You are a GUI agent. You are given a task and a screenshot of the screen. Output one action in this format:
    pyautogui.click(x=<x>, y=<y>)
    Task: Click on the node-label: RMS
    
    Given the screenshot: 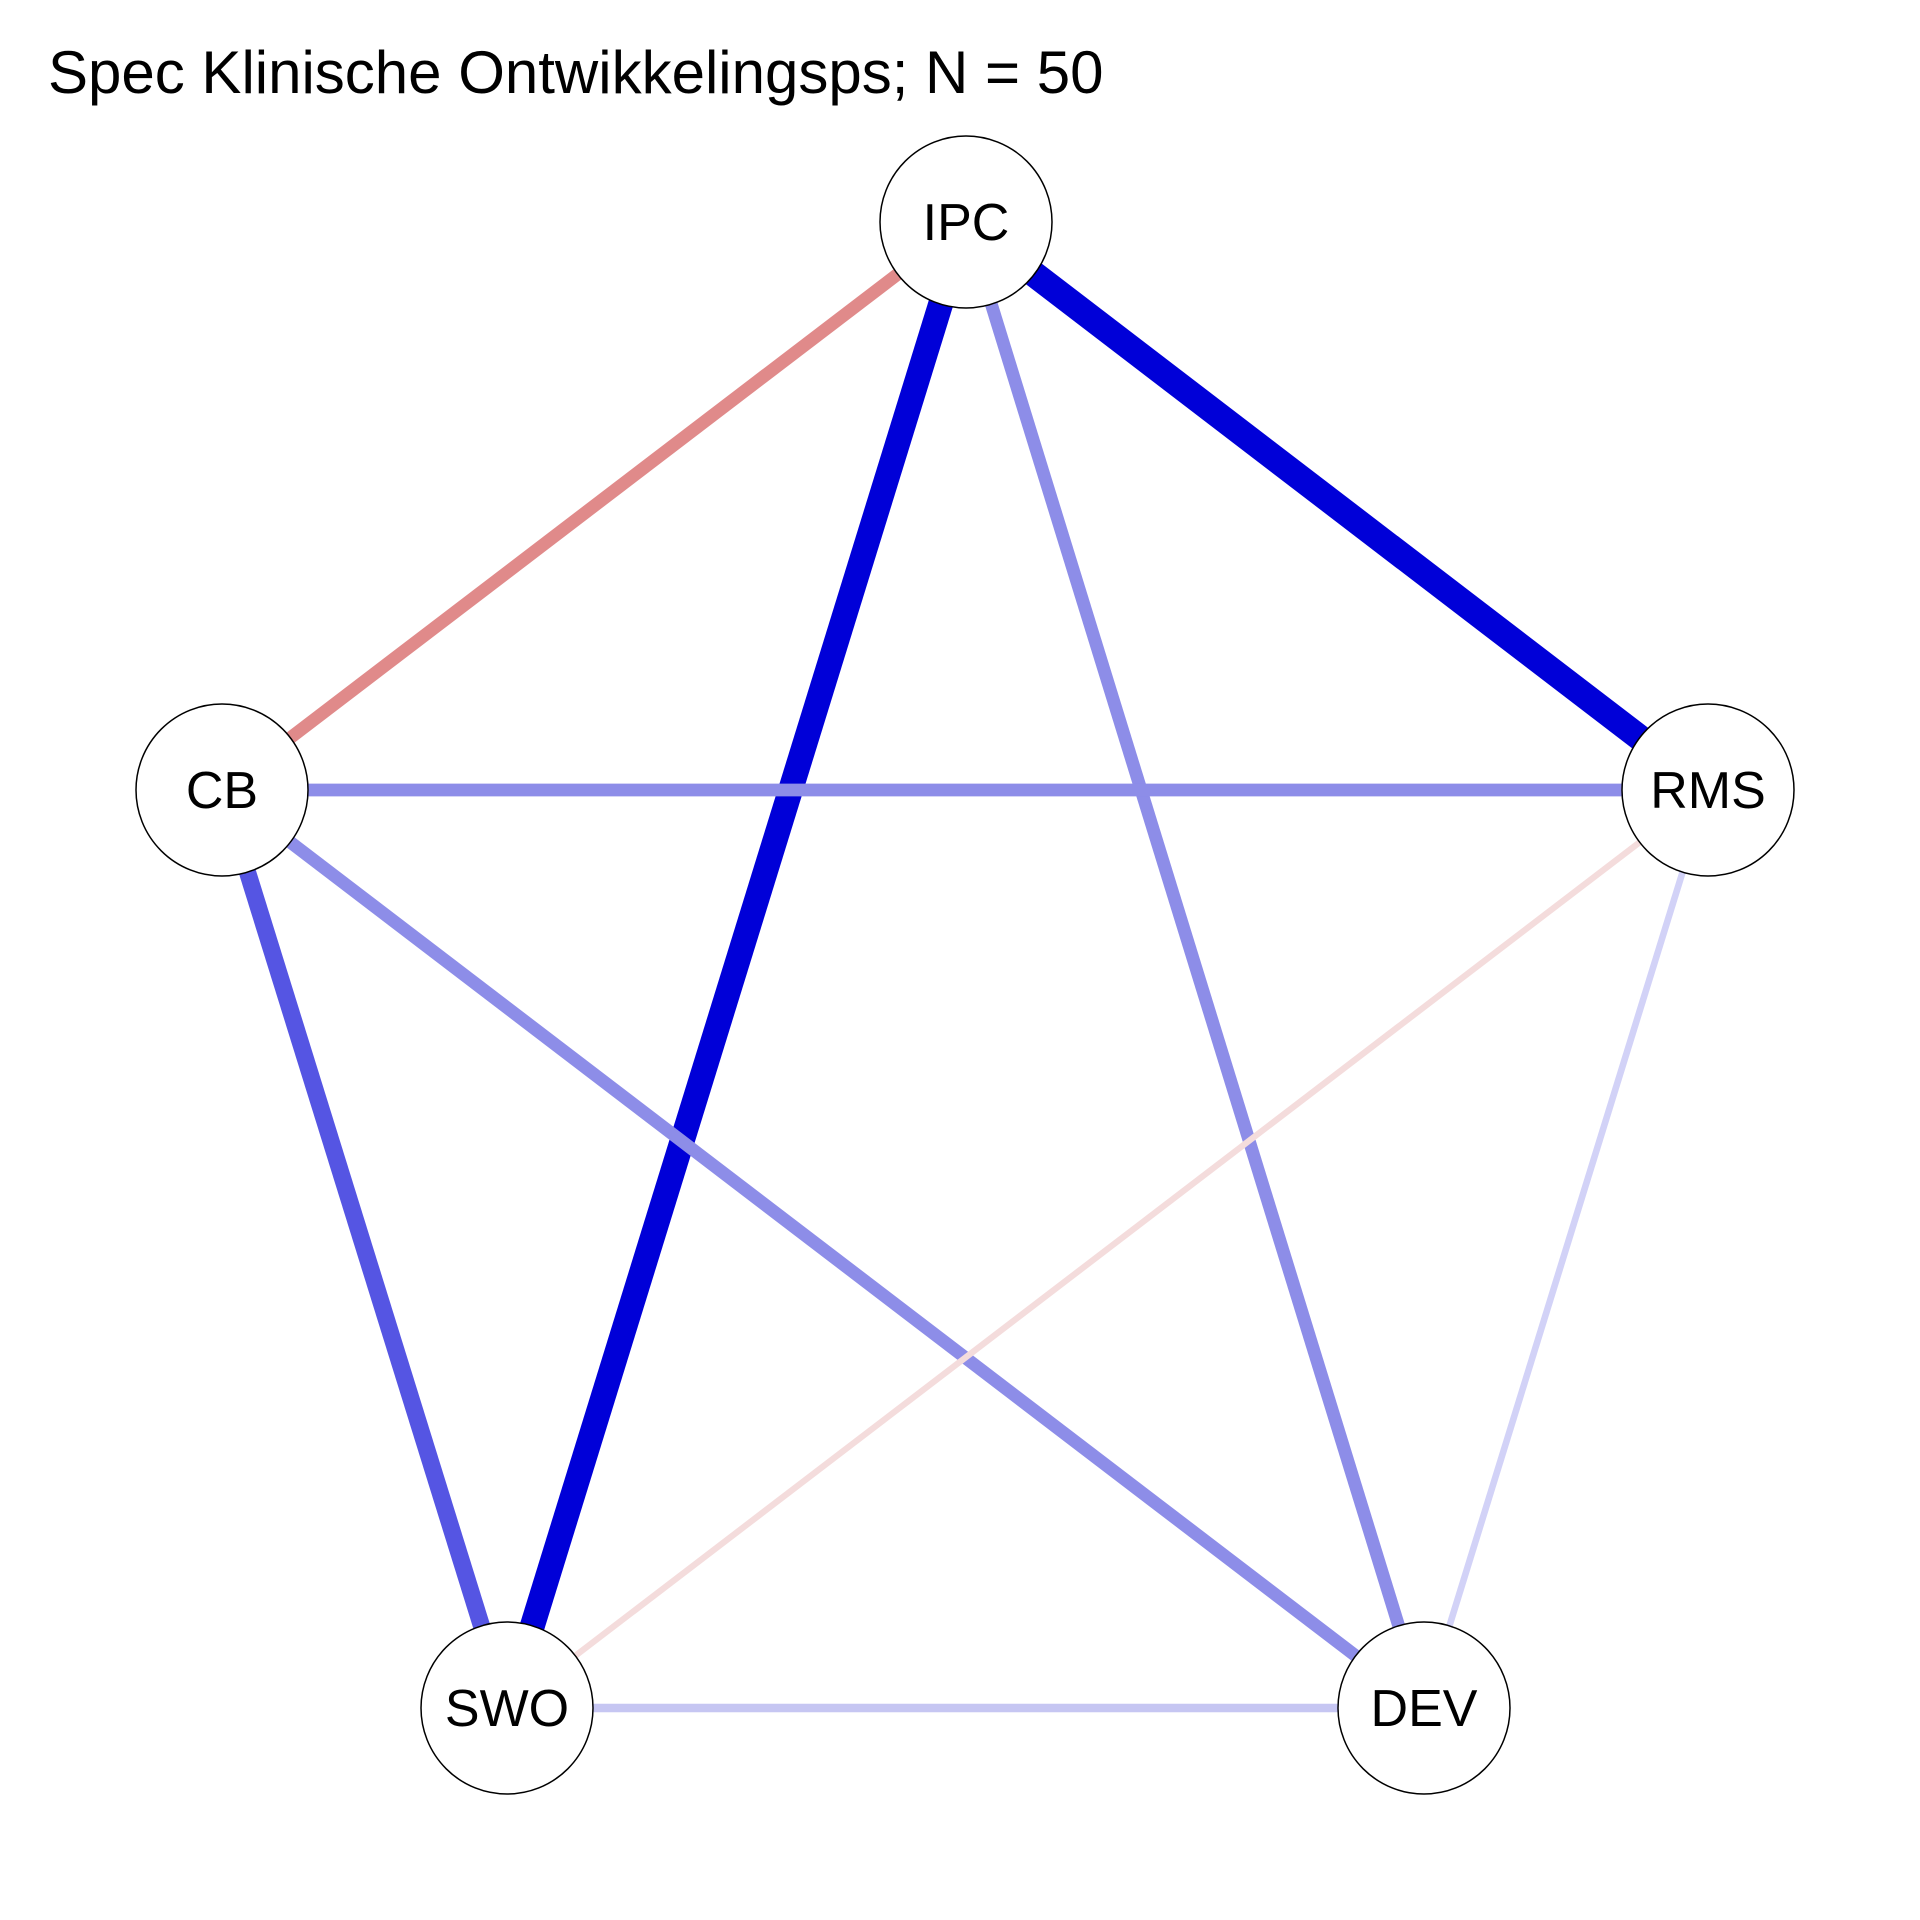 What is the action you would take?
    pyautogui.click(x=1708, y=791)
    